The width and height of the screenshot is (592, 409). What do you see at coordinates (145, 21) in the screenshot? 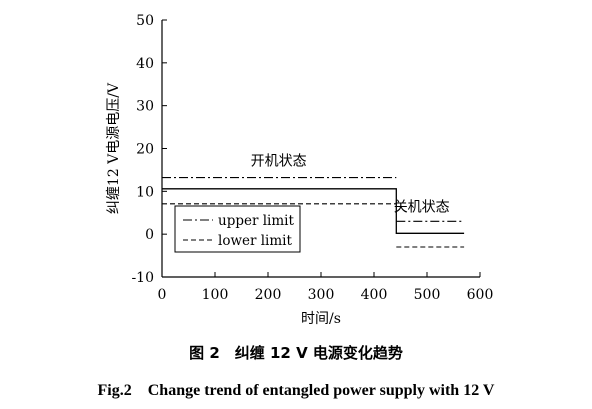
I see `y-tick-label: 50` at bounding box center [145, 21].